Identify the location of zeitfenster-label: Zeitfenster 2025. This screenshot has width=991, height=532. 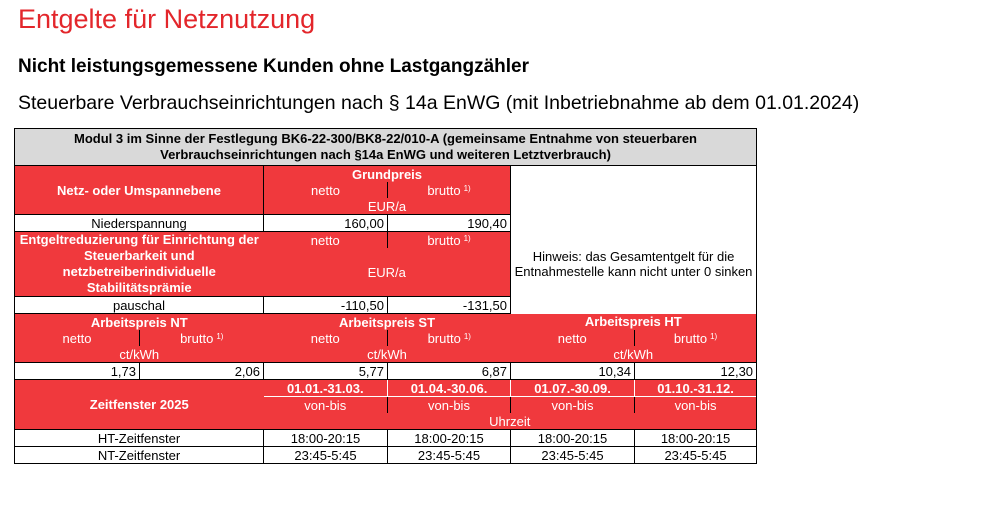
(139, 404).